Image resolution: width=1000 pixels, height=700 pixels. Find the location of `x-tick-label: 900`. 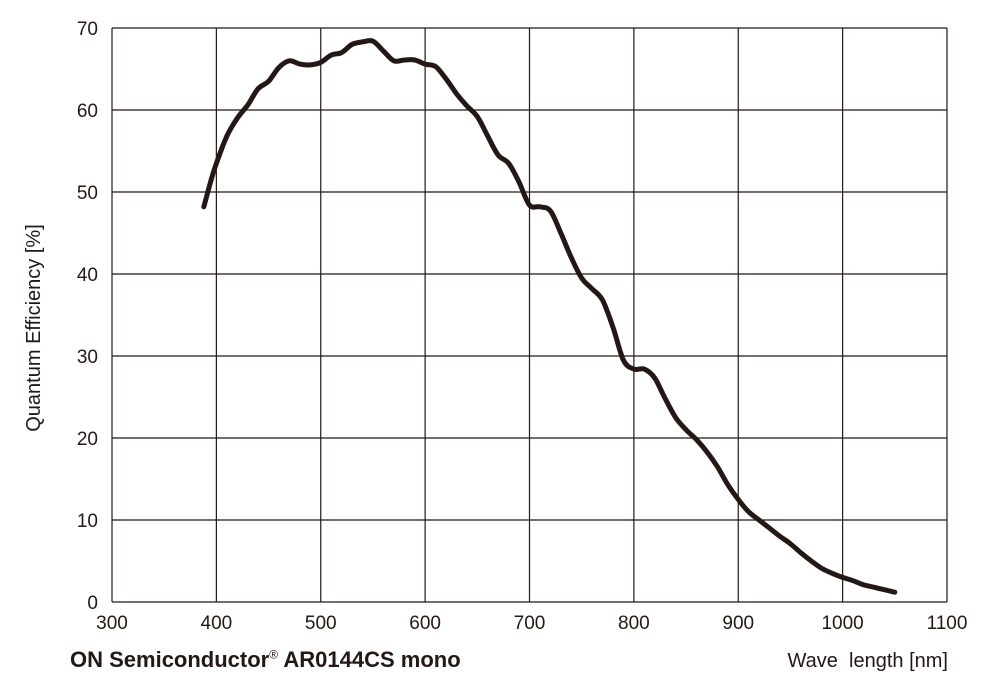

x-tick-label: 900 is located at coordinates (738, 623).